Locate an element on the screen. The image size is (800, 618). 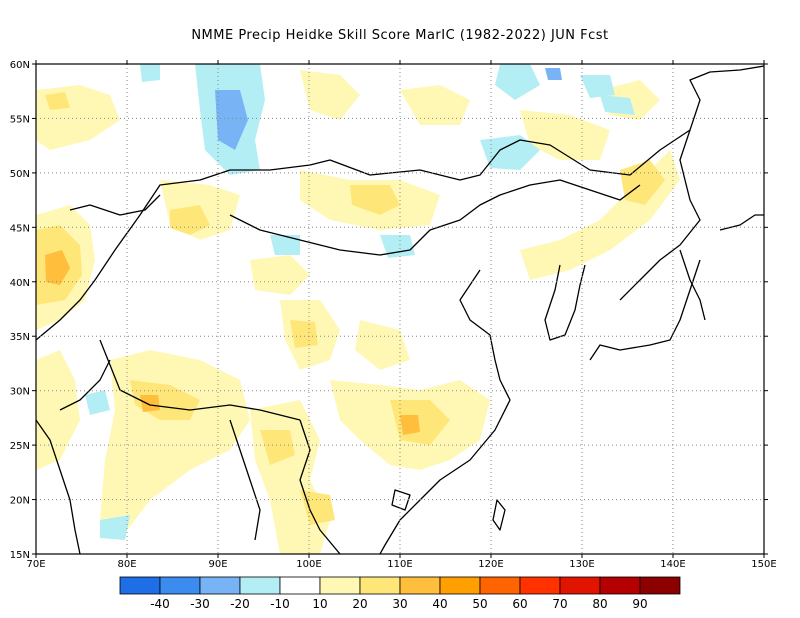
colorbar-label: -40 is located at coordinates (160, 604).